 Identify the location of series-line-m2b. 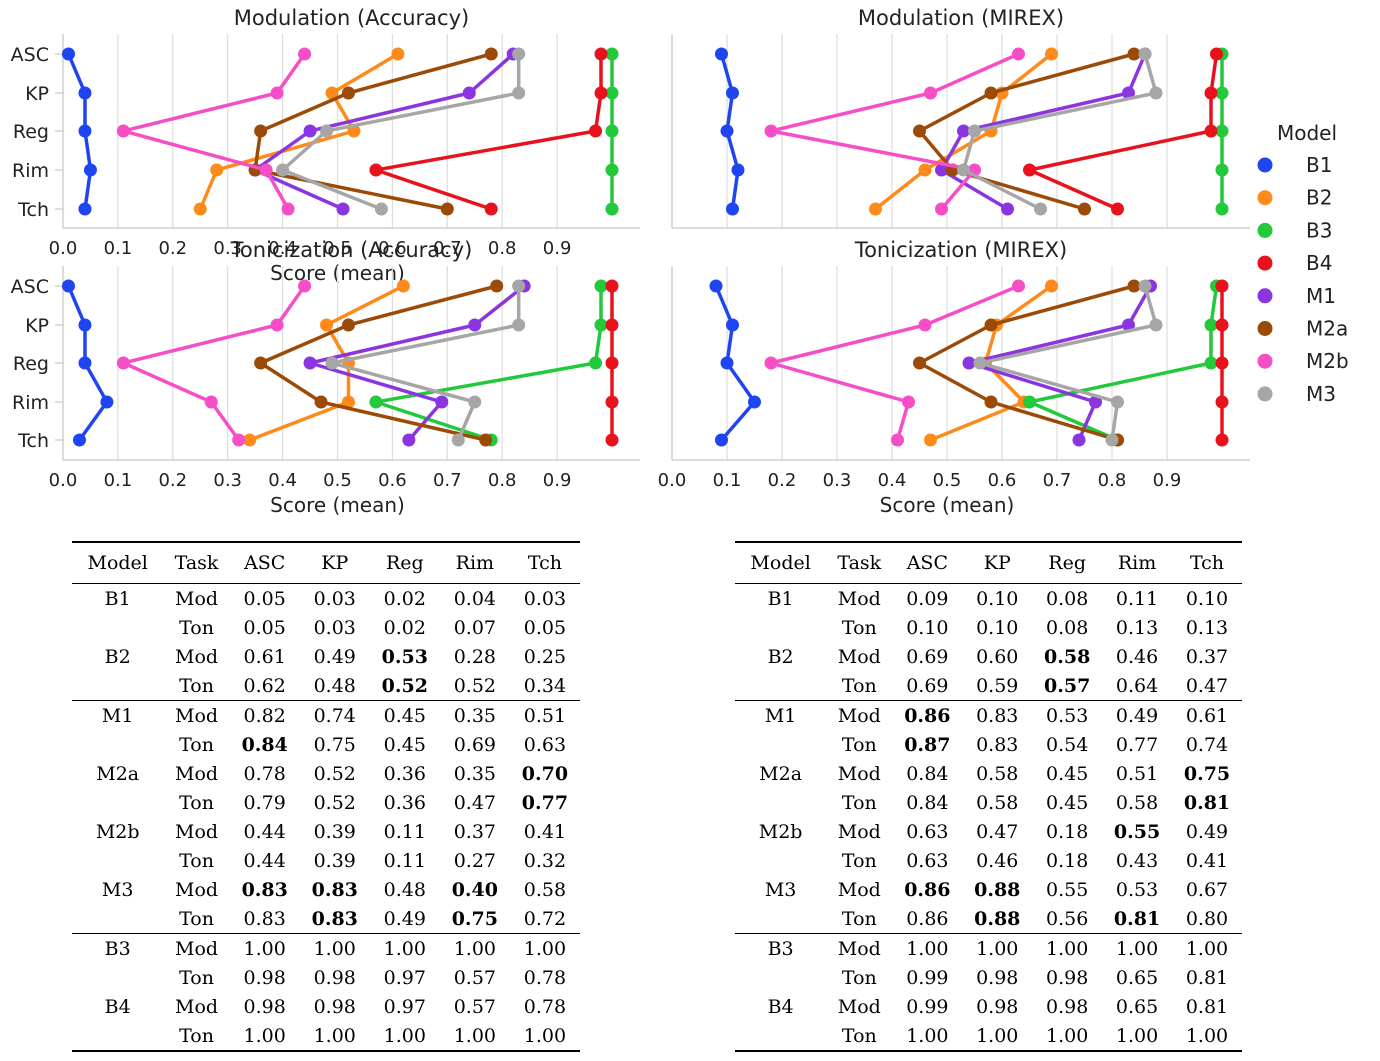
(894, 131).